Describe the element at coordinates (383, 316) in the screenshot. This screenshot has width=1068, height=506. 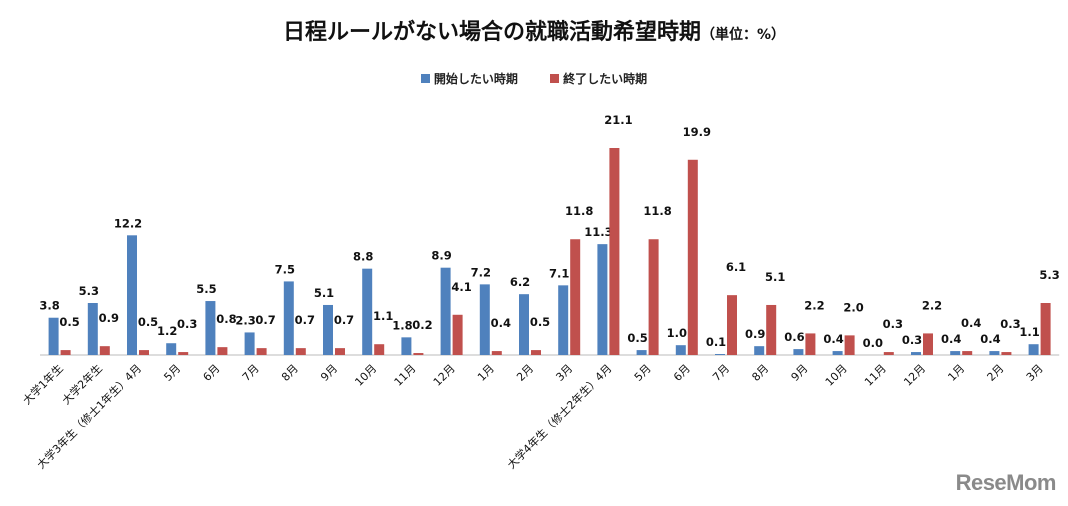
I see `data-label-end: 1.1` at that location.